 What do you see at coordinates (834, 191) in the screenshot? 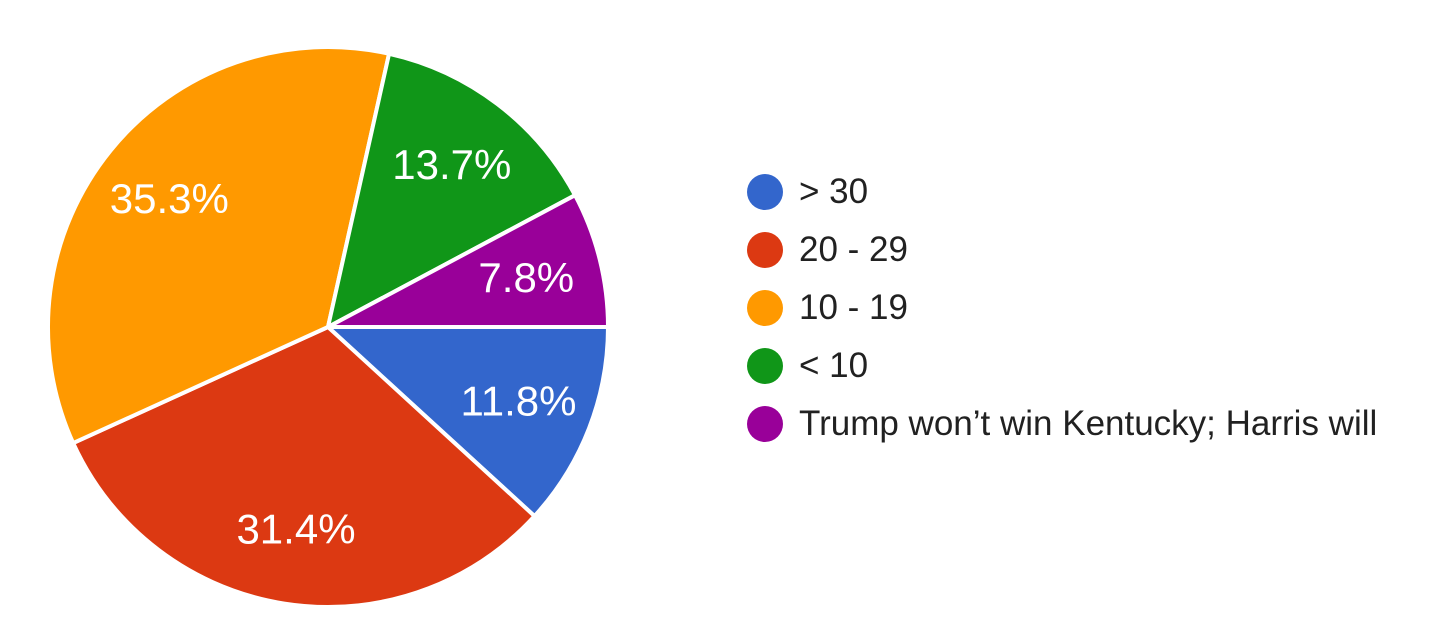
I see `legend-label-0: > 30` at bounding box center [834, 191].